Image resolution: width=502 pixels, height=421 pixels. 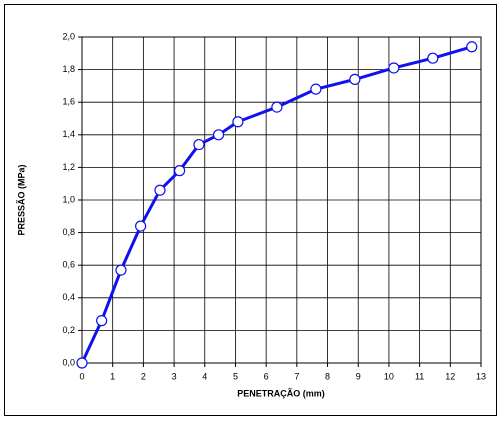 What do you see at coordinates (68, 232) in the screenshot?
I see `y-tick-label: 0,8` at bounding box center [68, 232].